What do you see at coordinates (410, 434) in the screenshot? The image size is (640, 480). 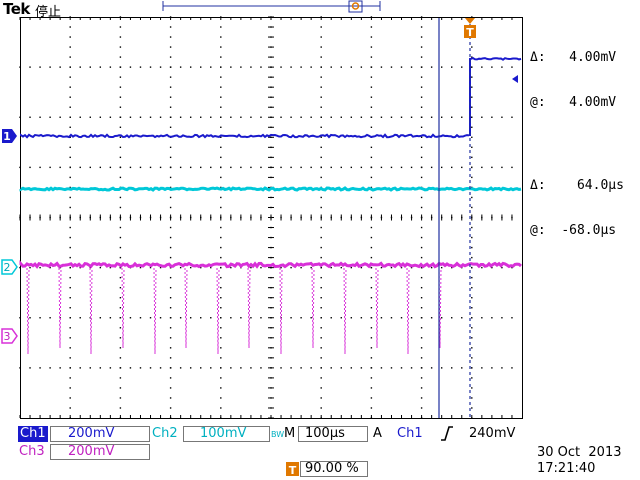 I see `trigger-source: Ch1` at bounding box center [410, 434].